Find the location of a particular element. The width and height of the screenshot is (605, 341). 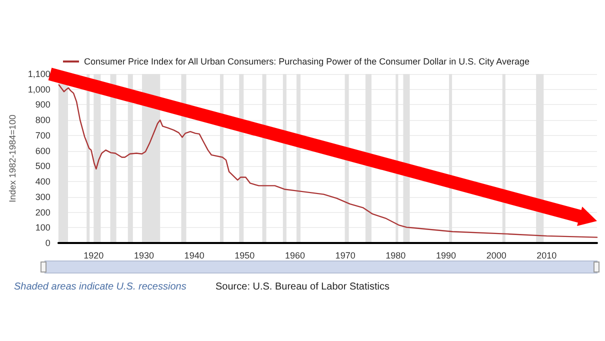

x-tick-label: 1990 is located at coordinates (446, 255).